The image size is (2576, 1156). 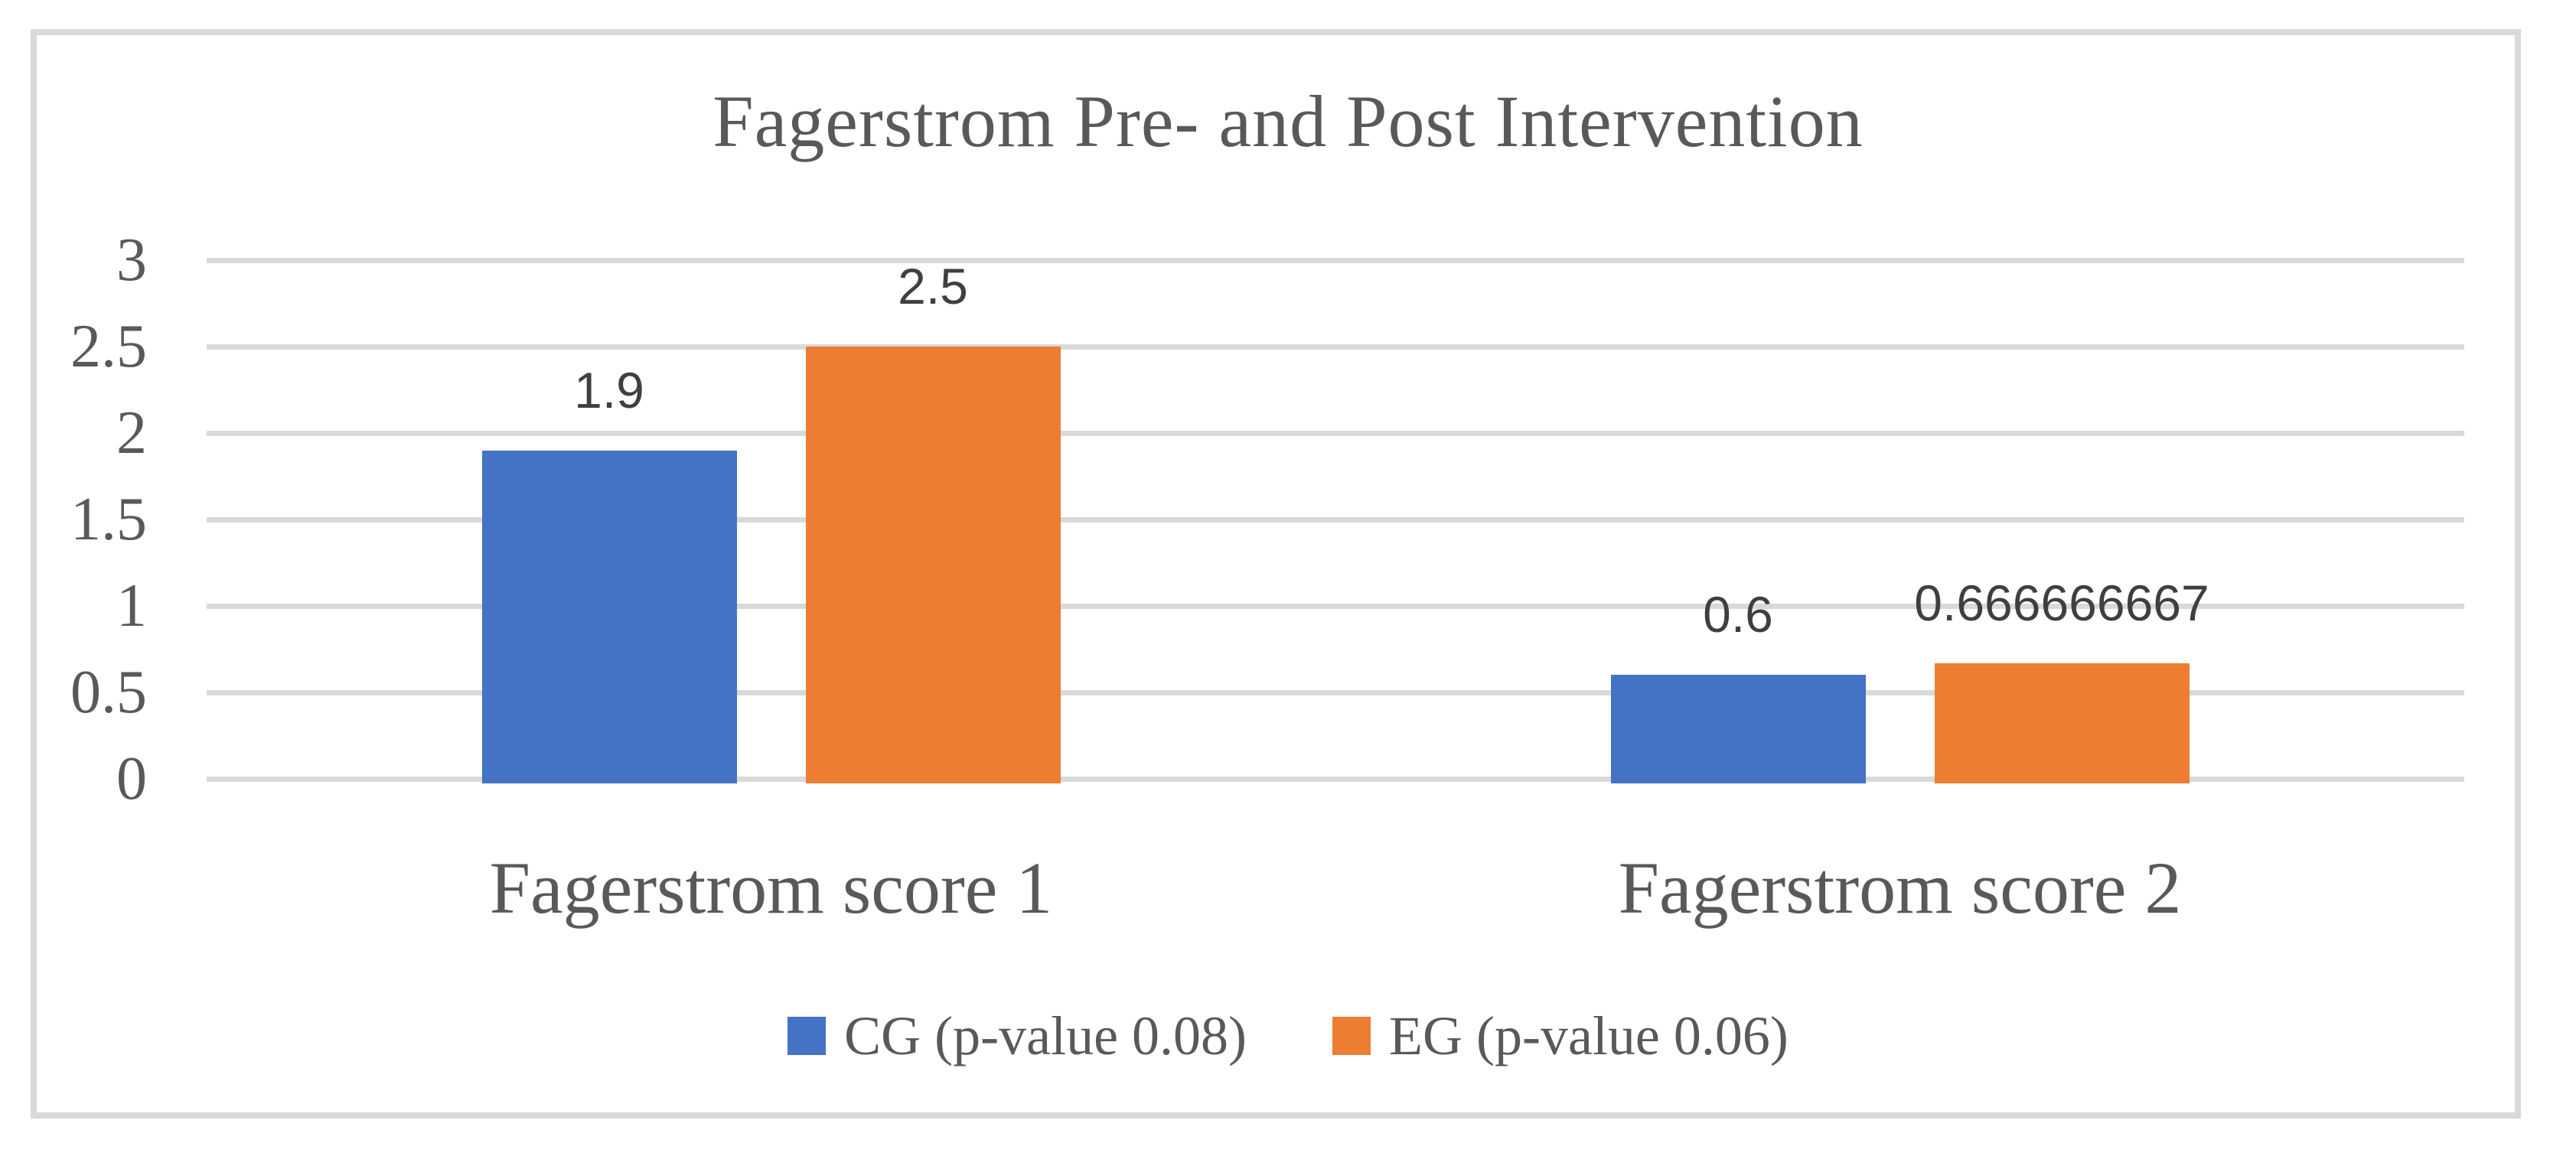 What do you see at coordinates (1288, 1036) in the screenshot?
I see `legend: CG (p-value 0.08) EG (p-value 0.06)` at bounding box center [1288, 1036].